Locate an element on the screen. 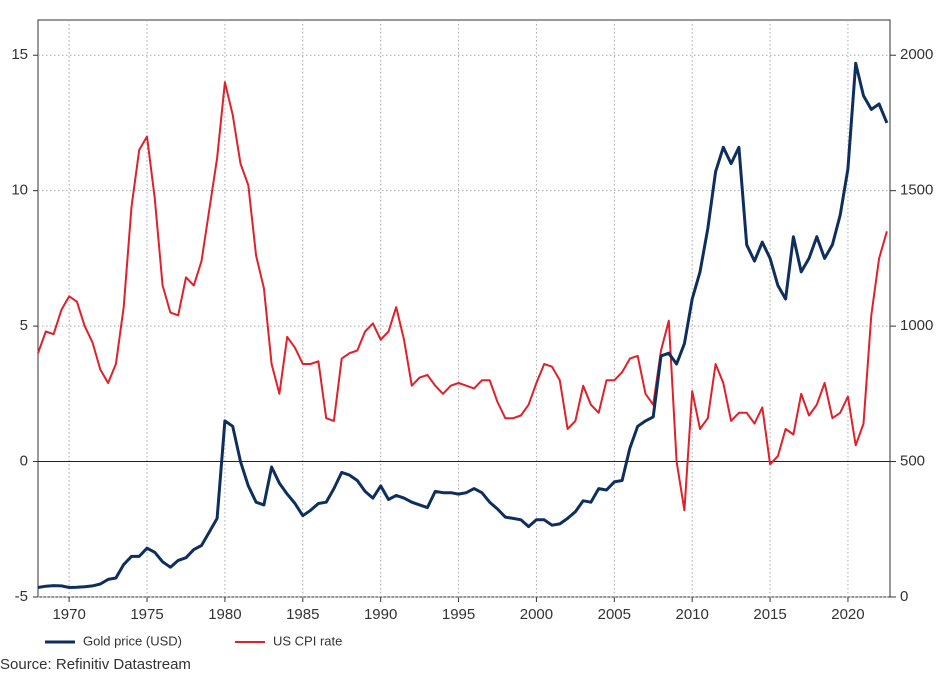  x-tick-label: 1985 is located at coordinates (302, 614).